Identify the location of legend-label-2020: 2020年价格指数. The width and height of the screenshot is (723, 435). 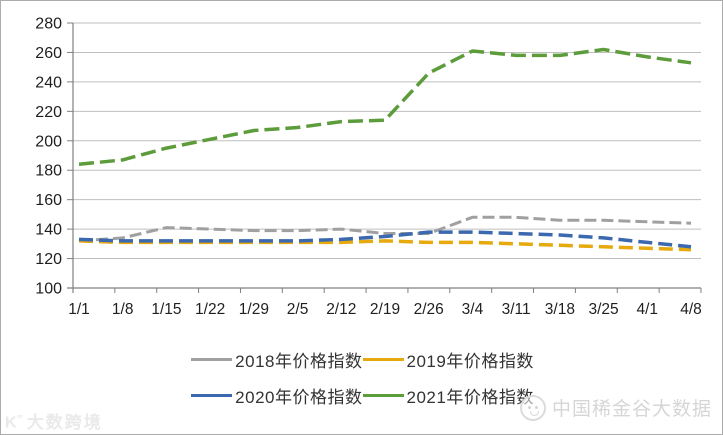
(299, 397).